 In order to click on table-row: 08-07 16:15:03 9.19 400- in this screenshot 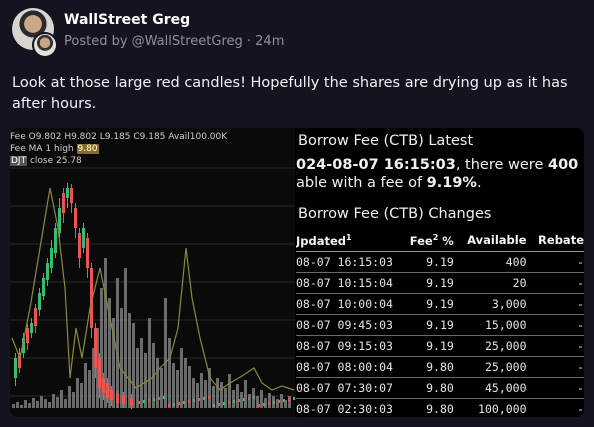, I will do `click(440, 262)`.